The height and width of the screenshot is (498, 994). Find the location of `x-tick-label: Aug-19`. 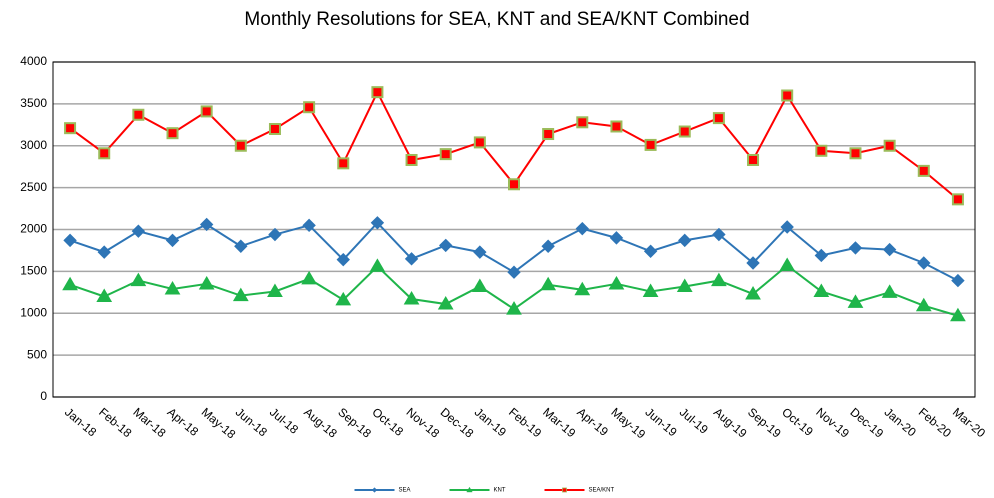

x-tick-label: Aug-19 is located at coordinates (730, 423).